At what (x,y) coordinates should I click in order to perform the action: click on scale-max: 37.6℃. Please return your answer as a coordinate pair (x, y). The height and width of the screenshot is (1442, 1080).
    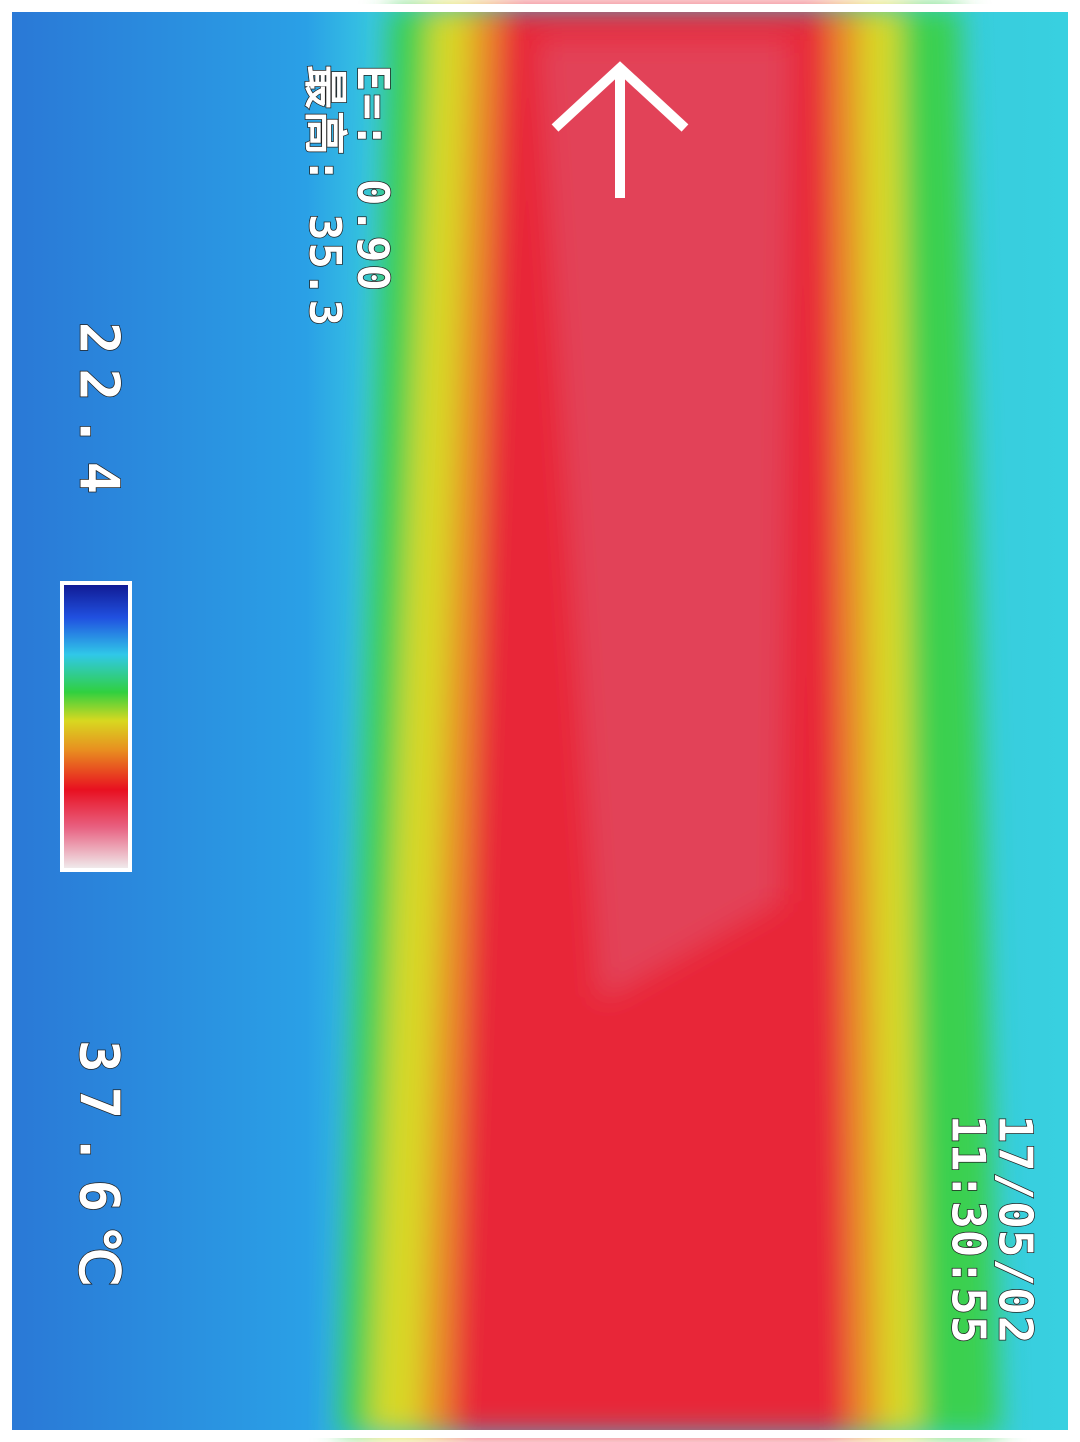
    Looking at the image, I should click on (98, 1170).